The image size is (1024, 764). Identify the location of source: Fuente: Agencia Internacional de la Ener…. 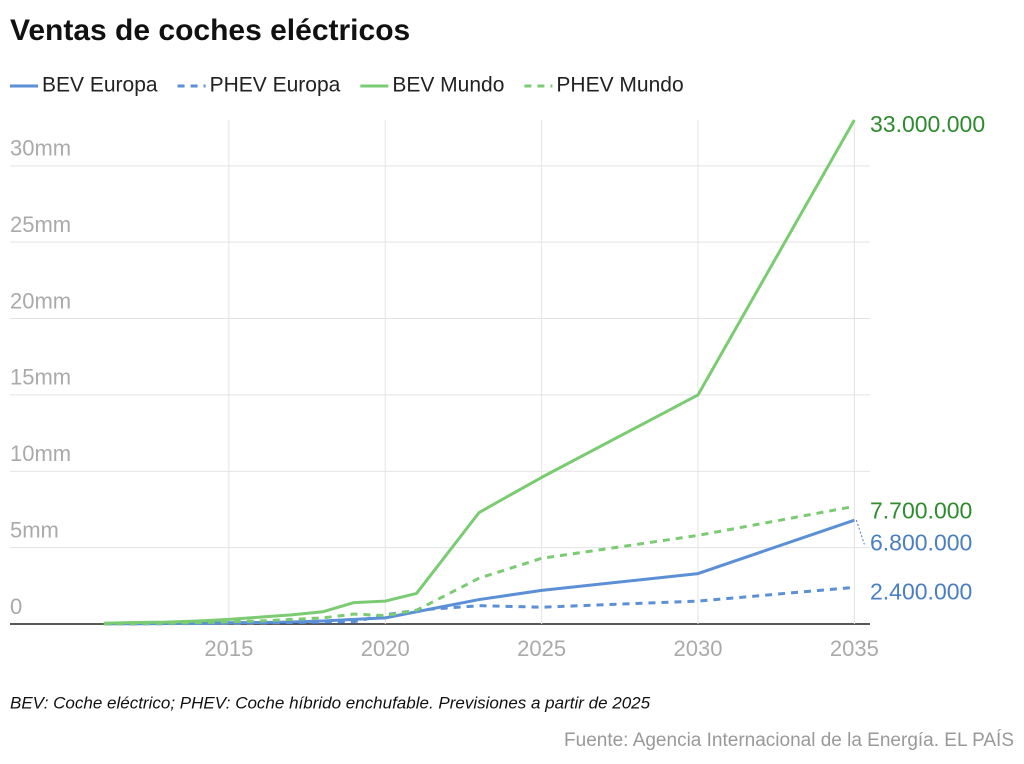
(789, 740).